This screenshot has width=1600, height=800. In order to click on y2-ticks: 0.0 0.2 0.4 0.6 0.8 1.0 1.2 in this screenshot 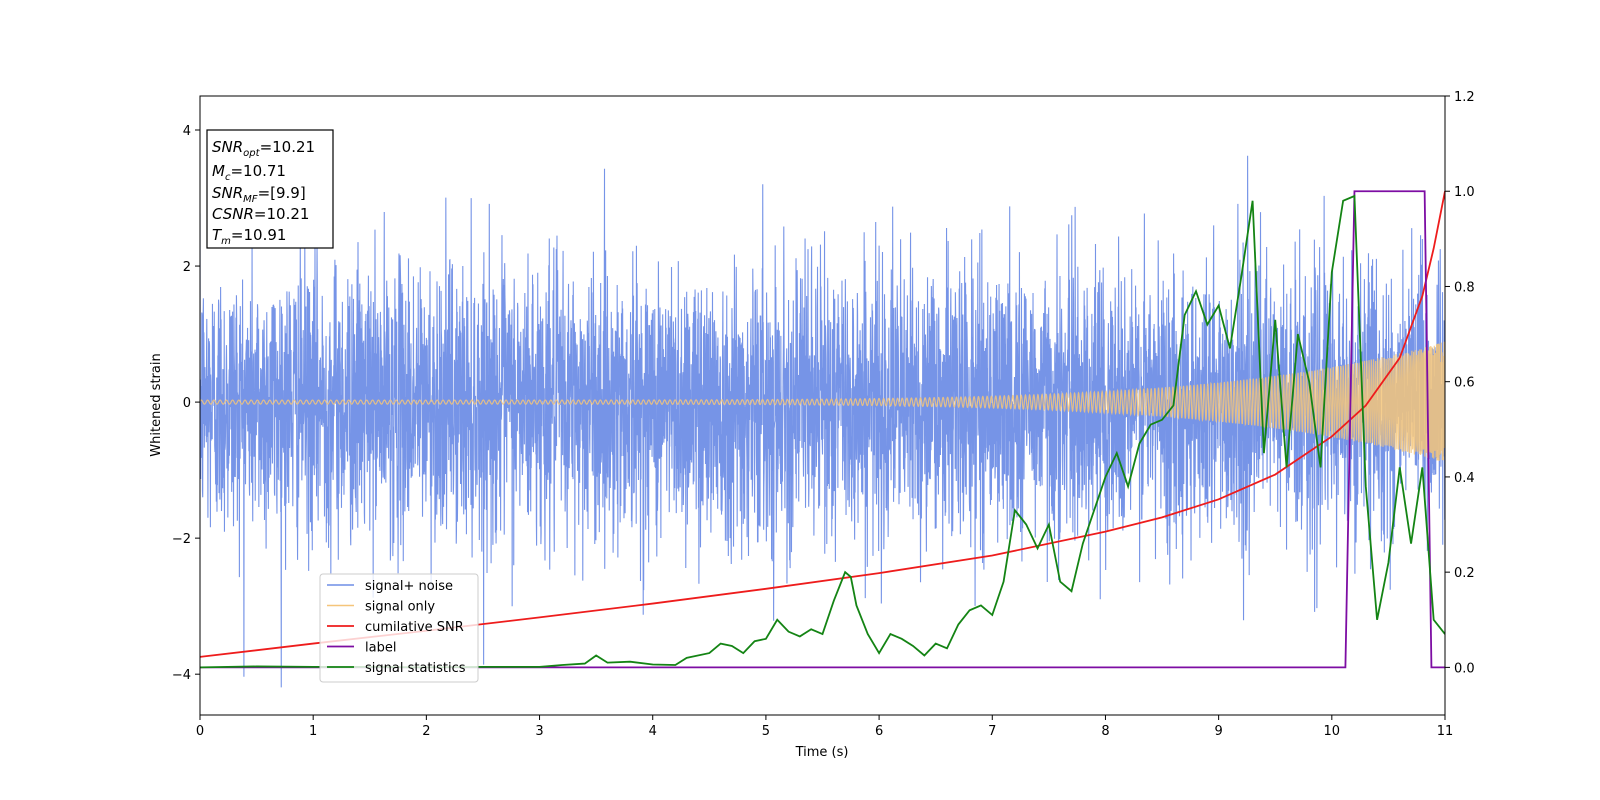, I will do `click(1460, 383)`.